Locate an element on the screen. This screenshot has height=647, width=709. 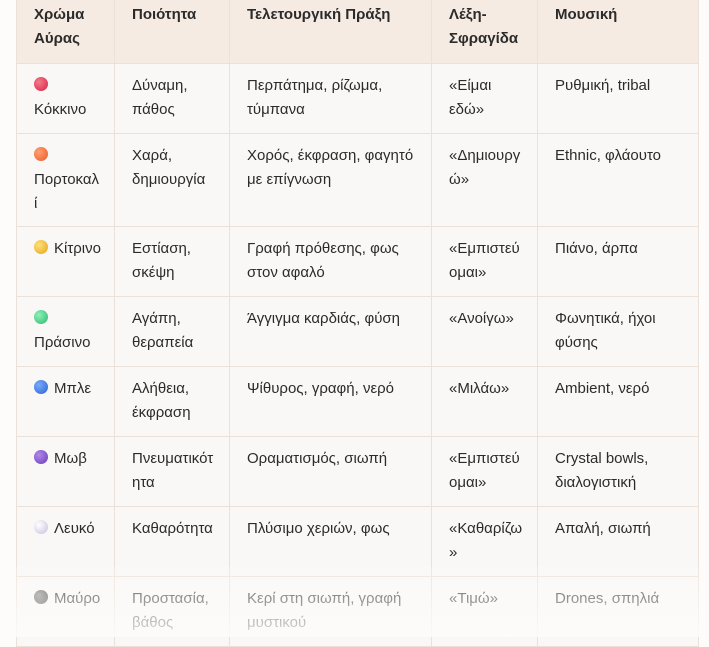
cell-text: Οραματισμός, σιωπή is located at coordinates (317, 458).